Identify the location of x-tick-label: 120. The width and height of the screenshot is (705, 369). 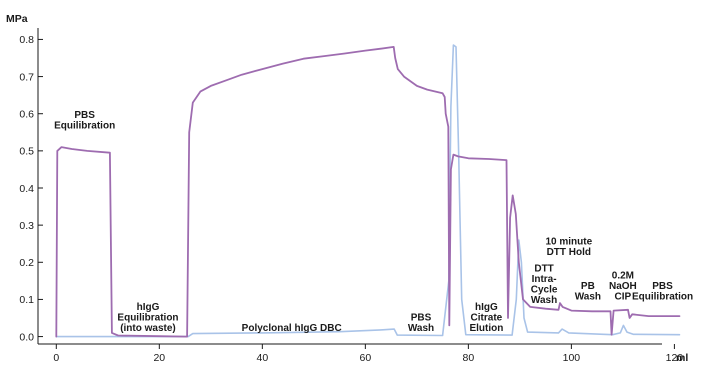
(675, 358).